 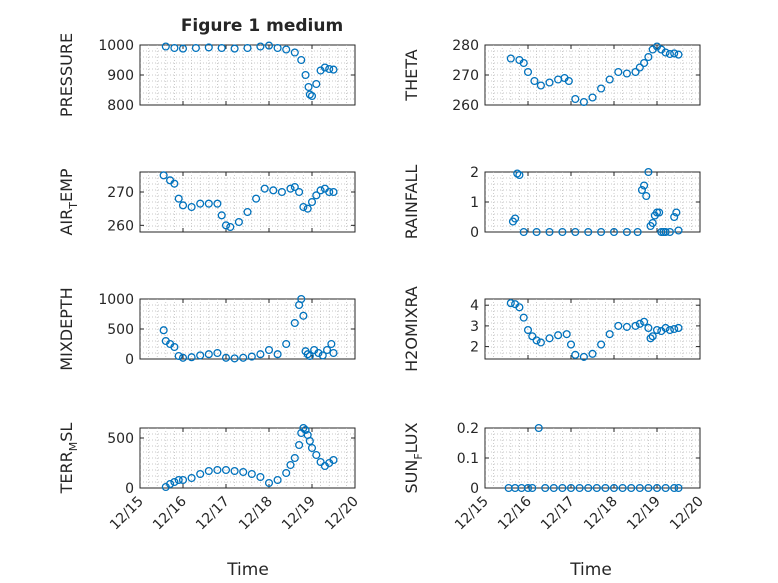 I want to click on subplot-sunflux: 0 0.1 0.2 SUNFLUX, so click(x=551, y=459).